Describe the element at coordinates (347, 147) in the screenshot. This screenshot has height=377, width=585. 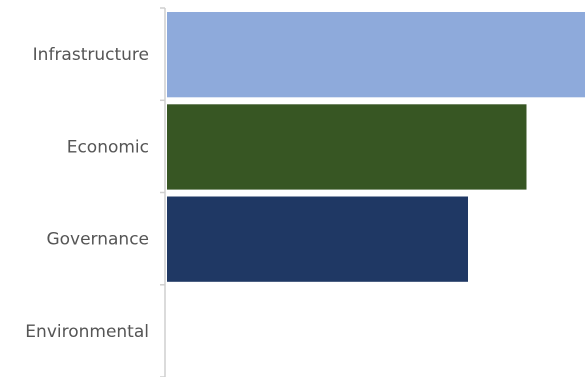
I see `bar-economic` at that location.